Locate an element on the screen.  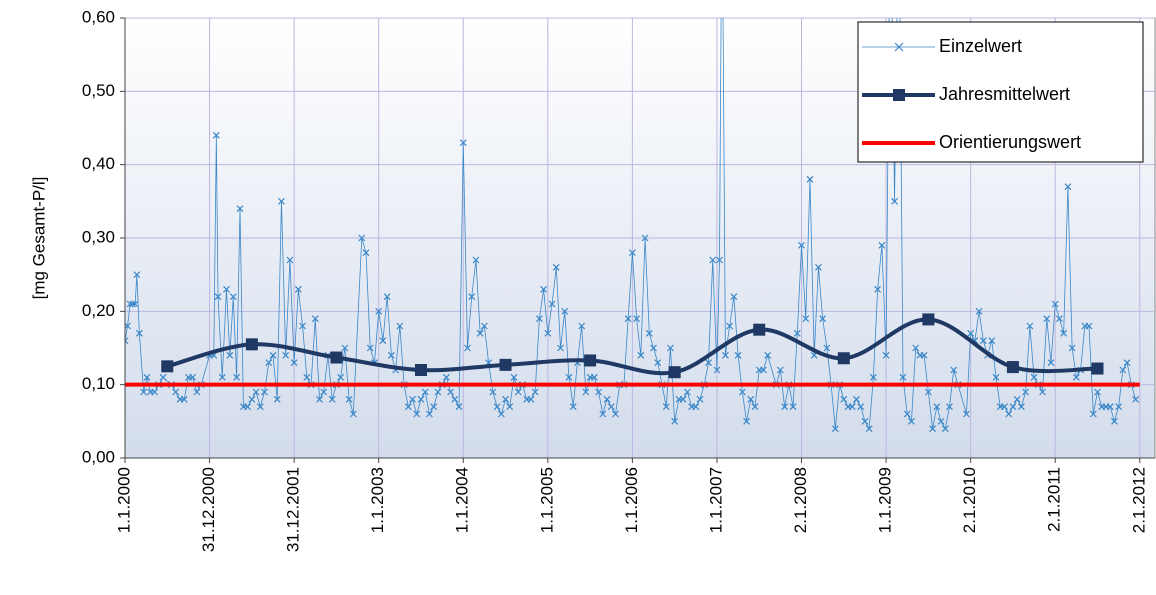
y-tick-label: 0,60 is located at coordinates (98, 16).